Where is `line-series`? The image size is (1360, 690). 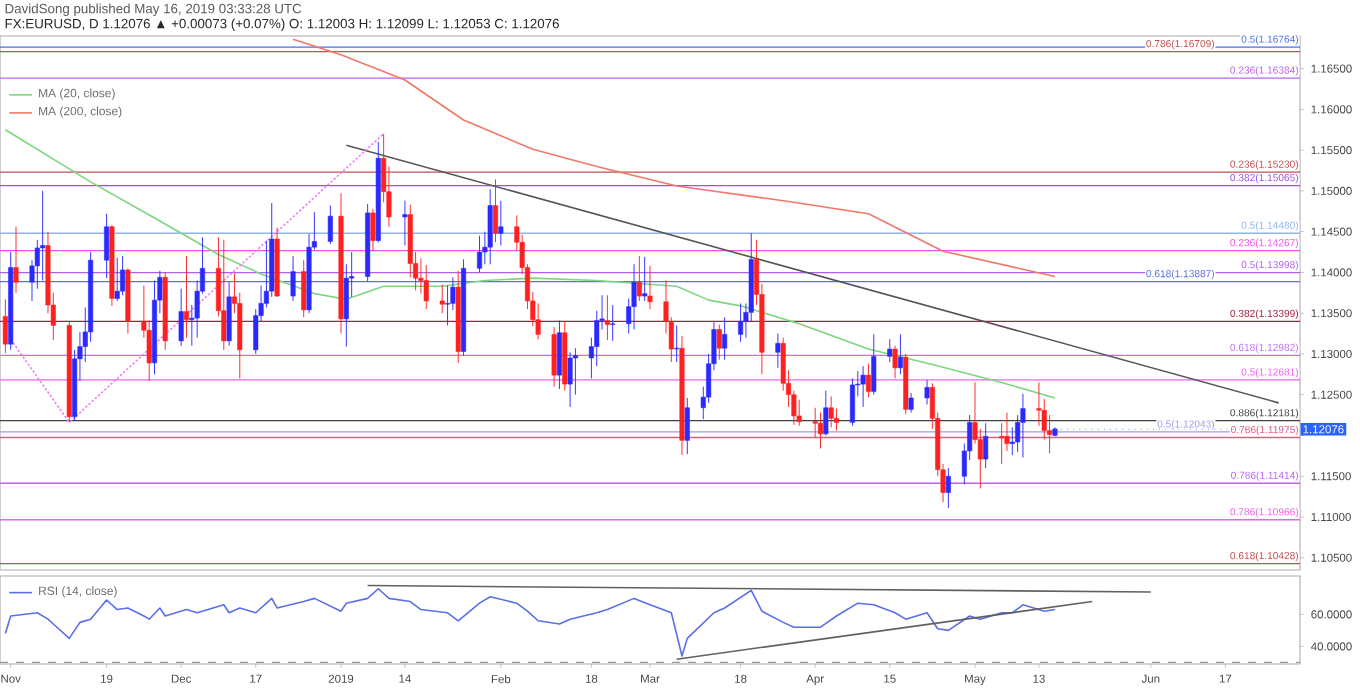 line-series is located at coordinates (530, 622).